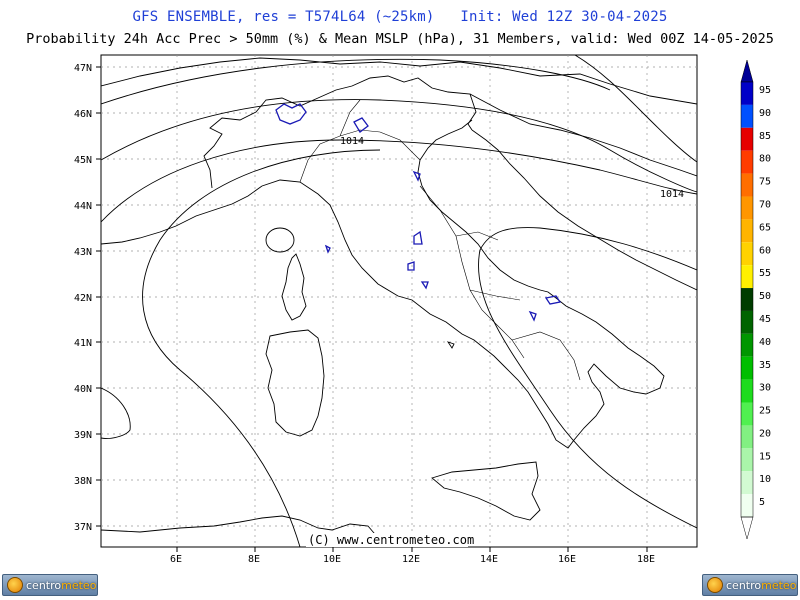 Image resolution: width=800 pixels, height=600 pixels. Describe the element at coordinates (762, 502) in the screenshot. I see `legend-label: 5` at that location.